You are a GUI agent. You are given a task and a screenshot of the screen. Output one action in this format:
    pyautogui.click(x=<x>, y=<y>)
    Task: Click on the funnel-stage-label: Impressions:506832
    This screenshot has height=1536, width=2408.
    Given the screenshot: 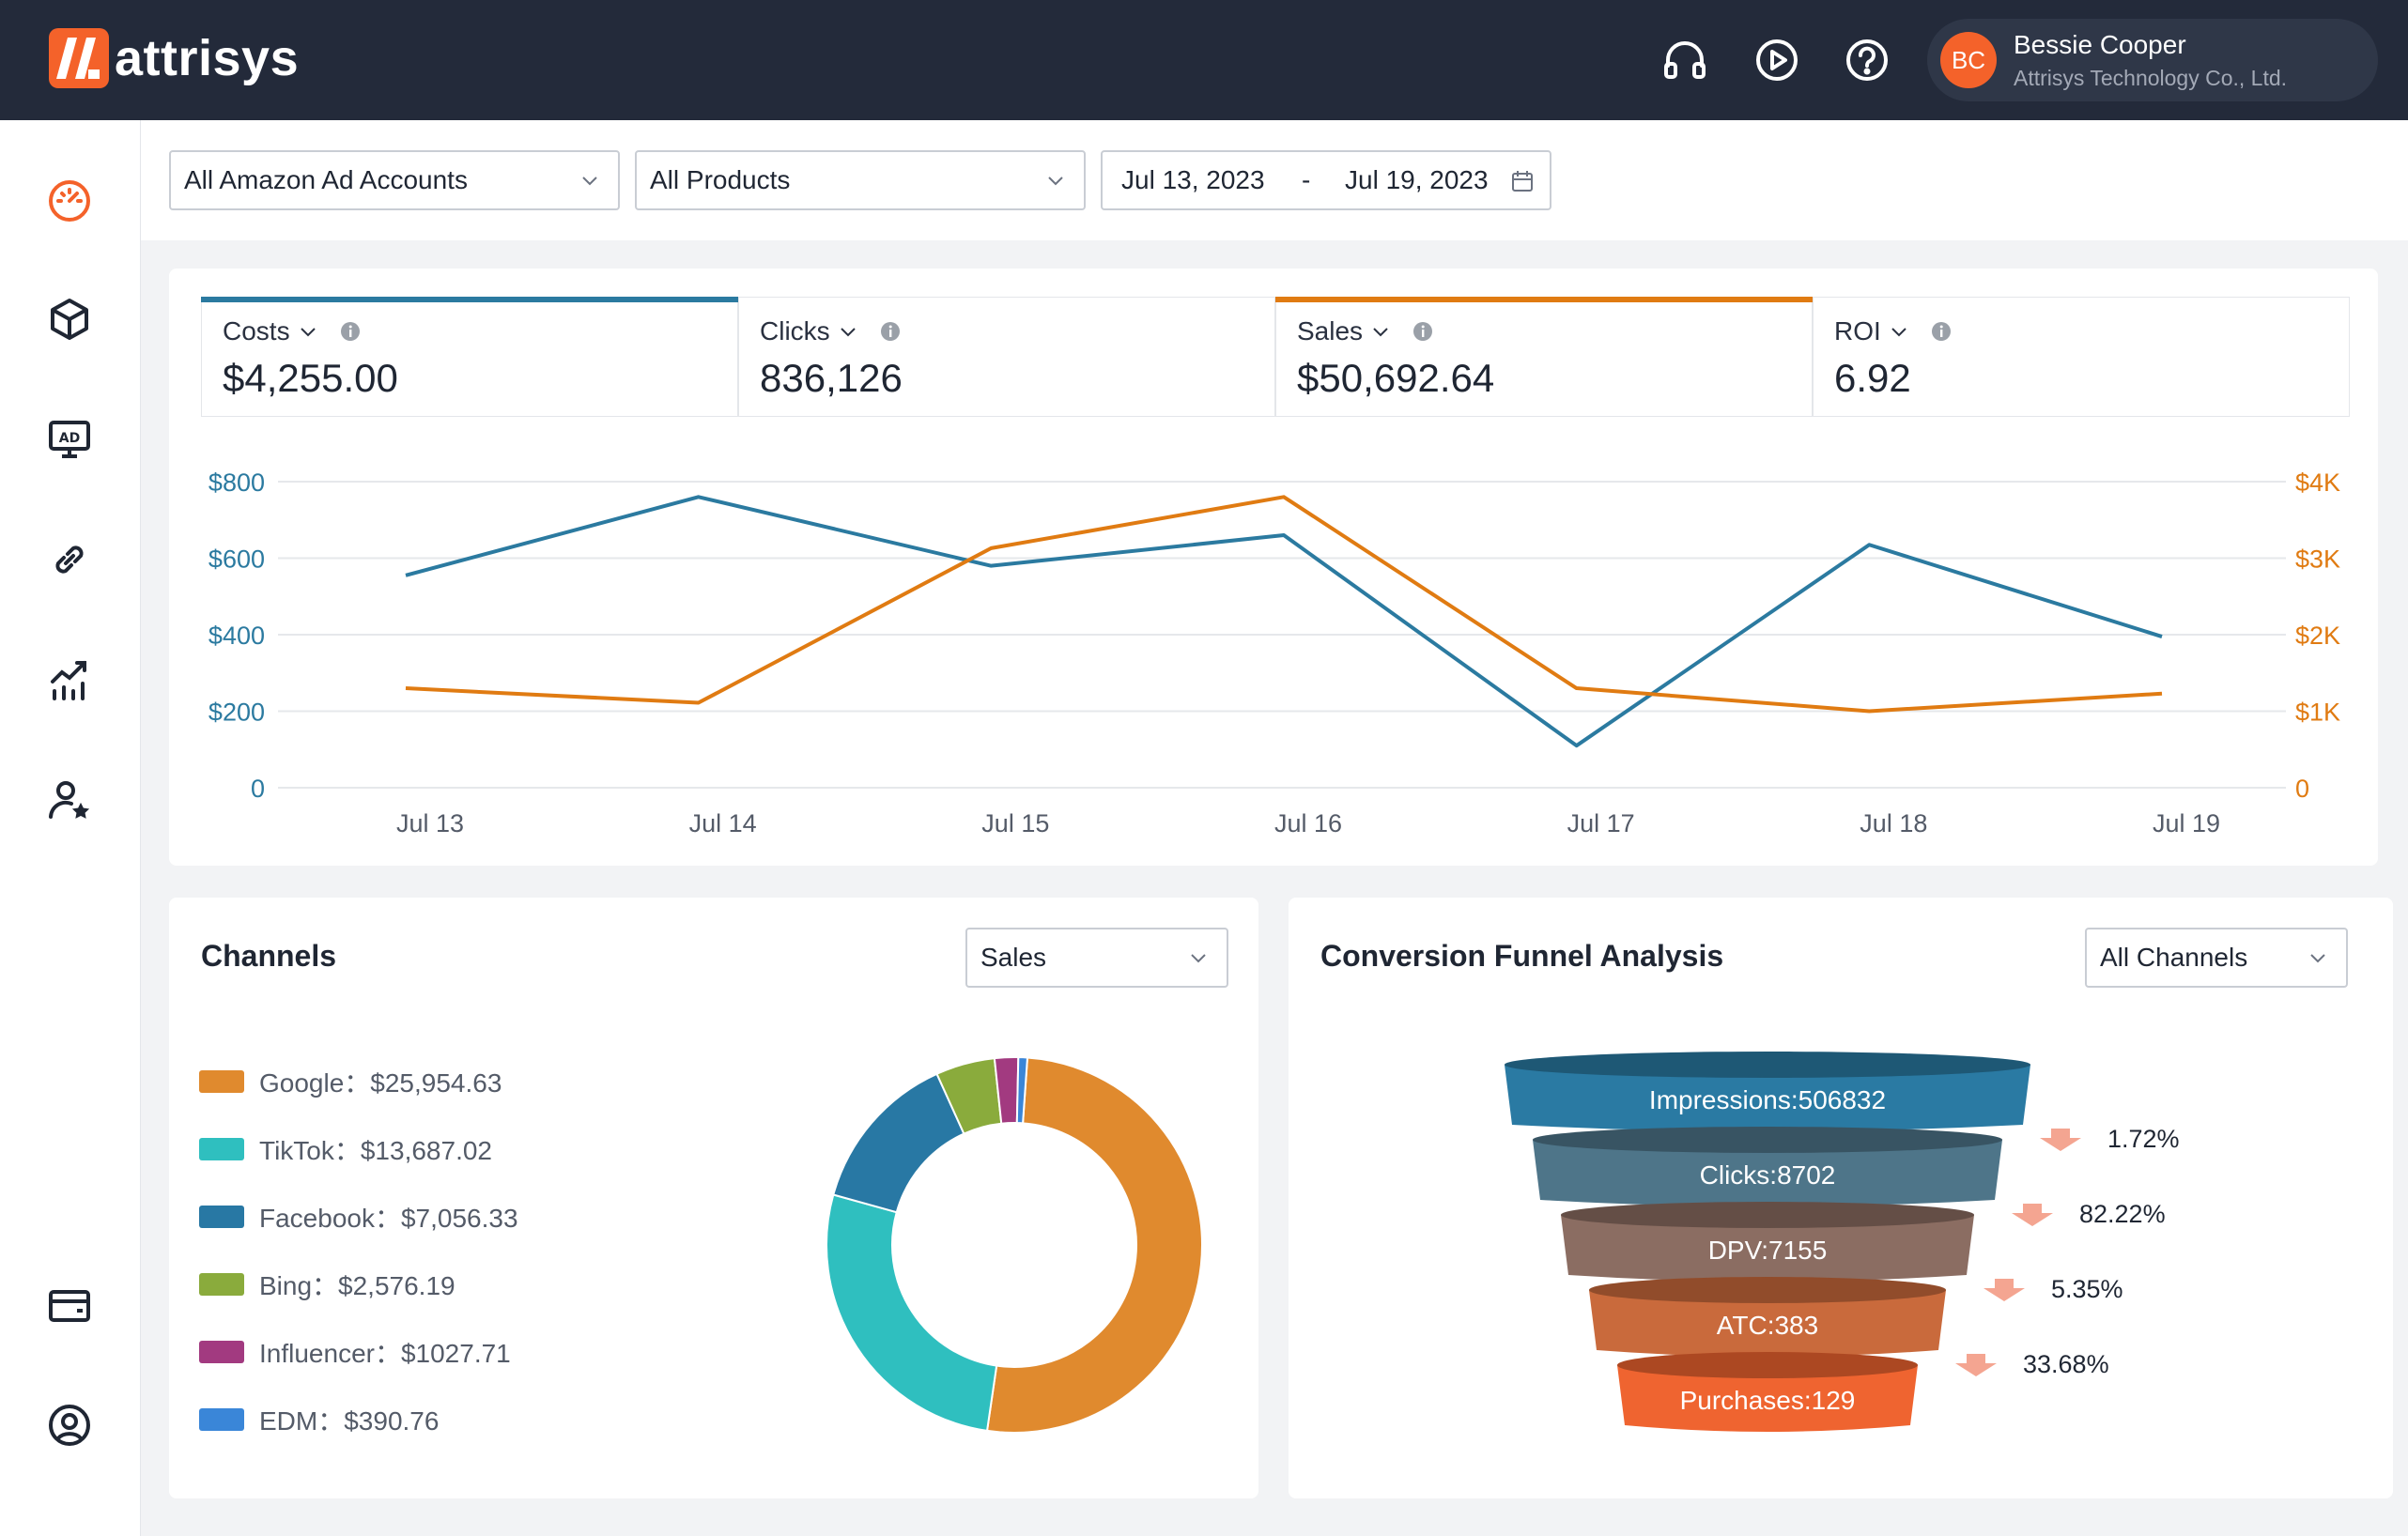 What is the action you would take?
    pyautogui.click(x=1767, y=1099)
    